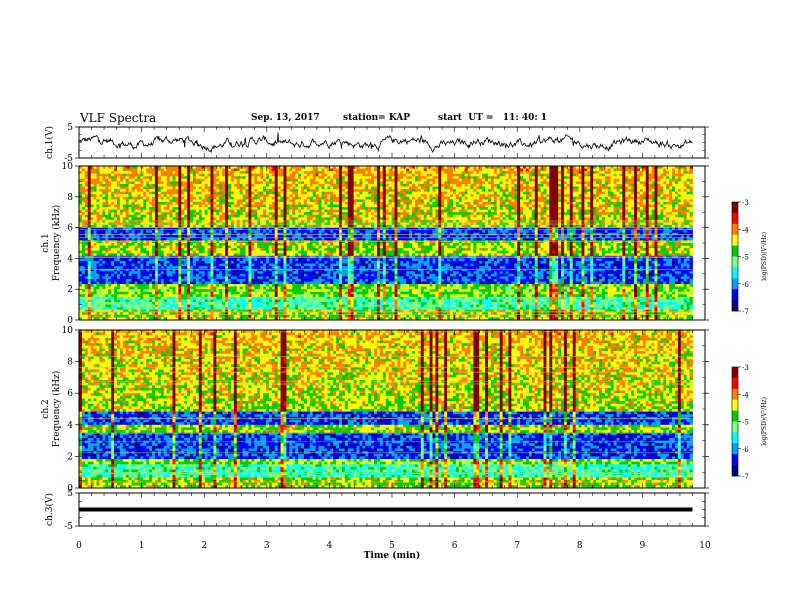 Image resolution: width=792 pixels, height=612 pixels. I want to click on x-tick-label: 6, so click(455, 546).